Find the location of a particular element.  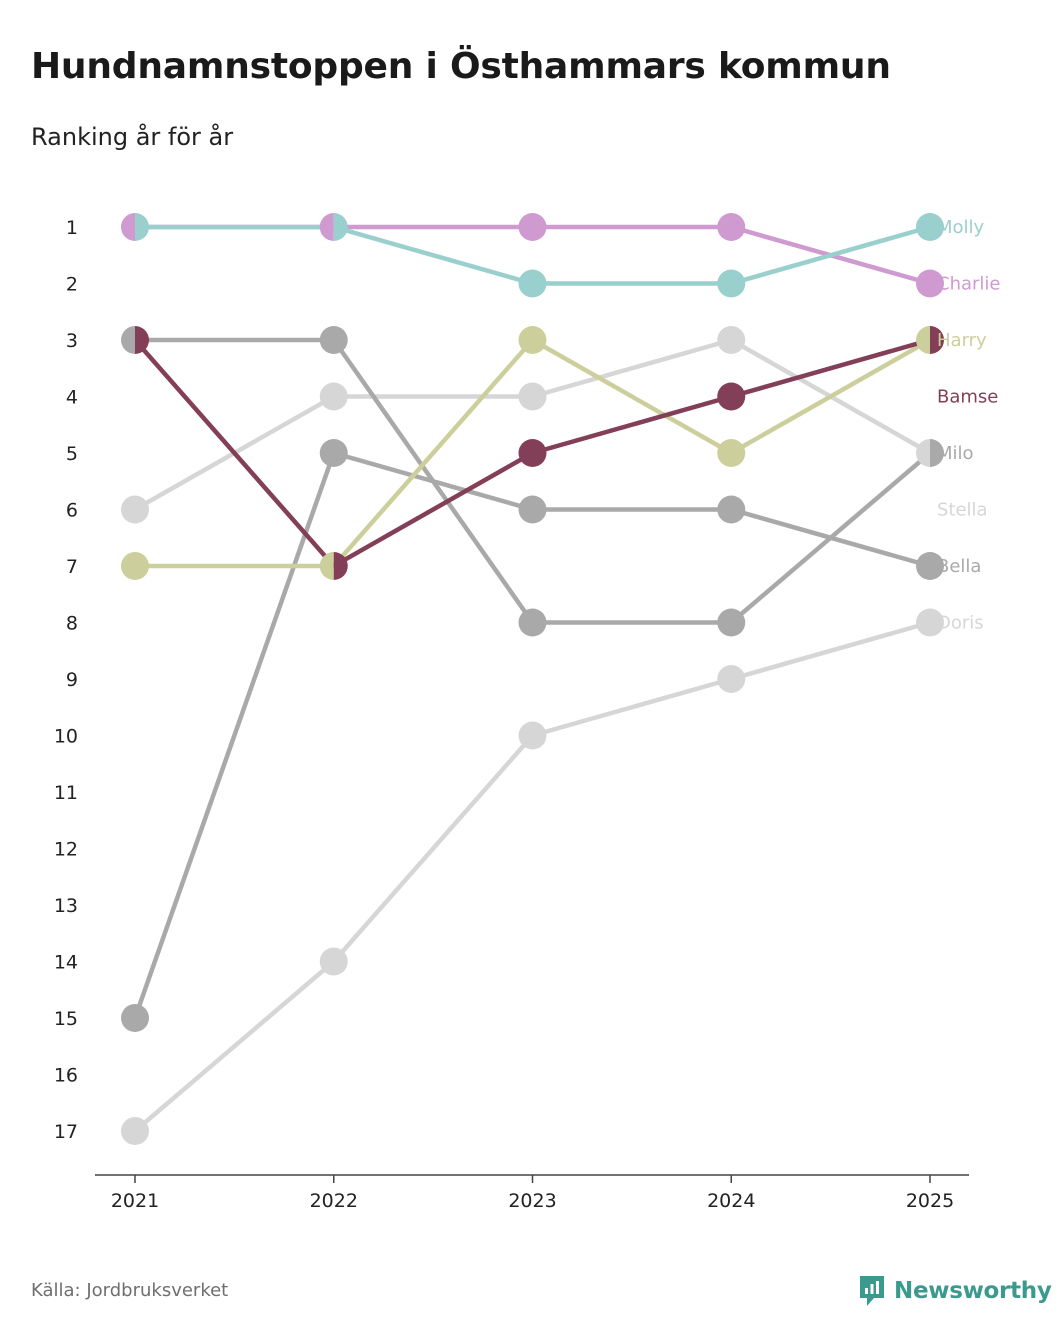

point-harry-2021 is located at coordinates (135, 566).